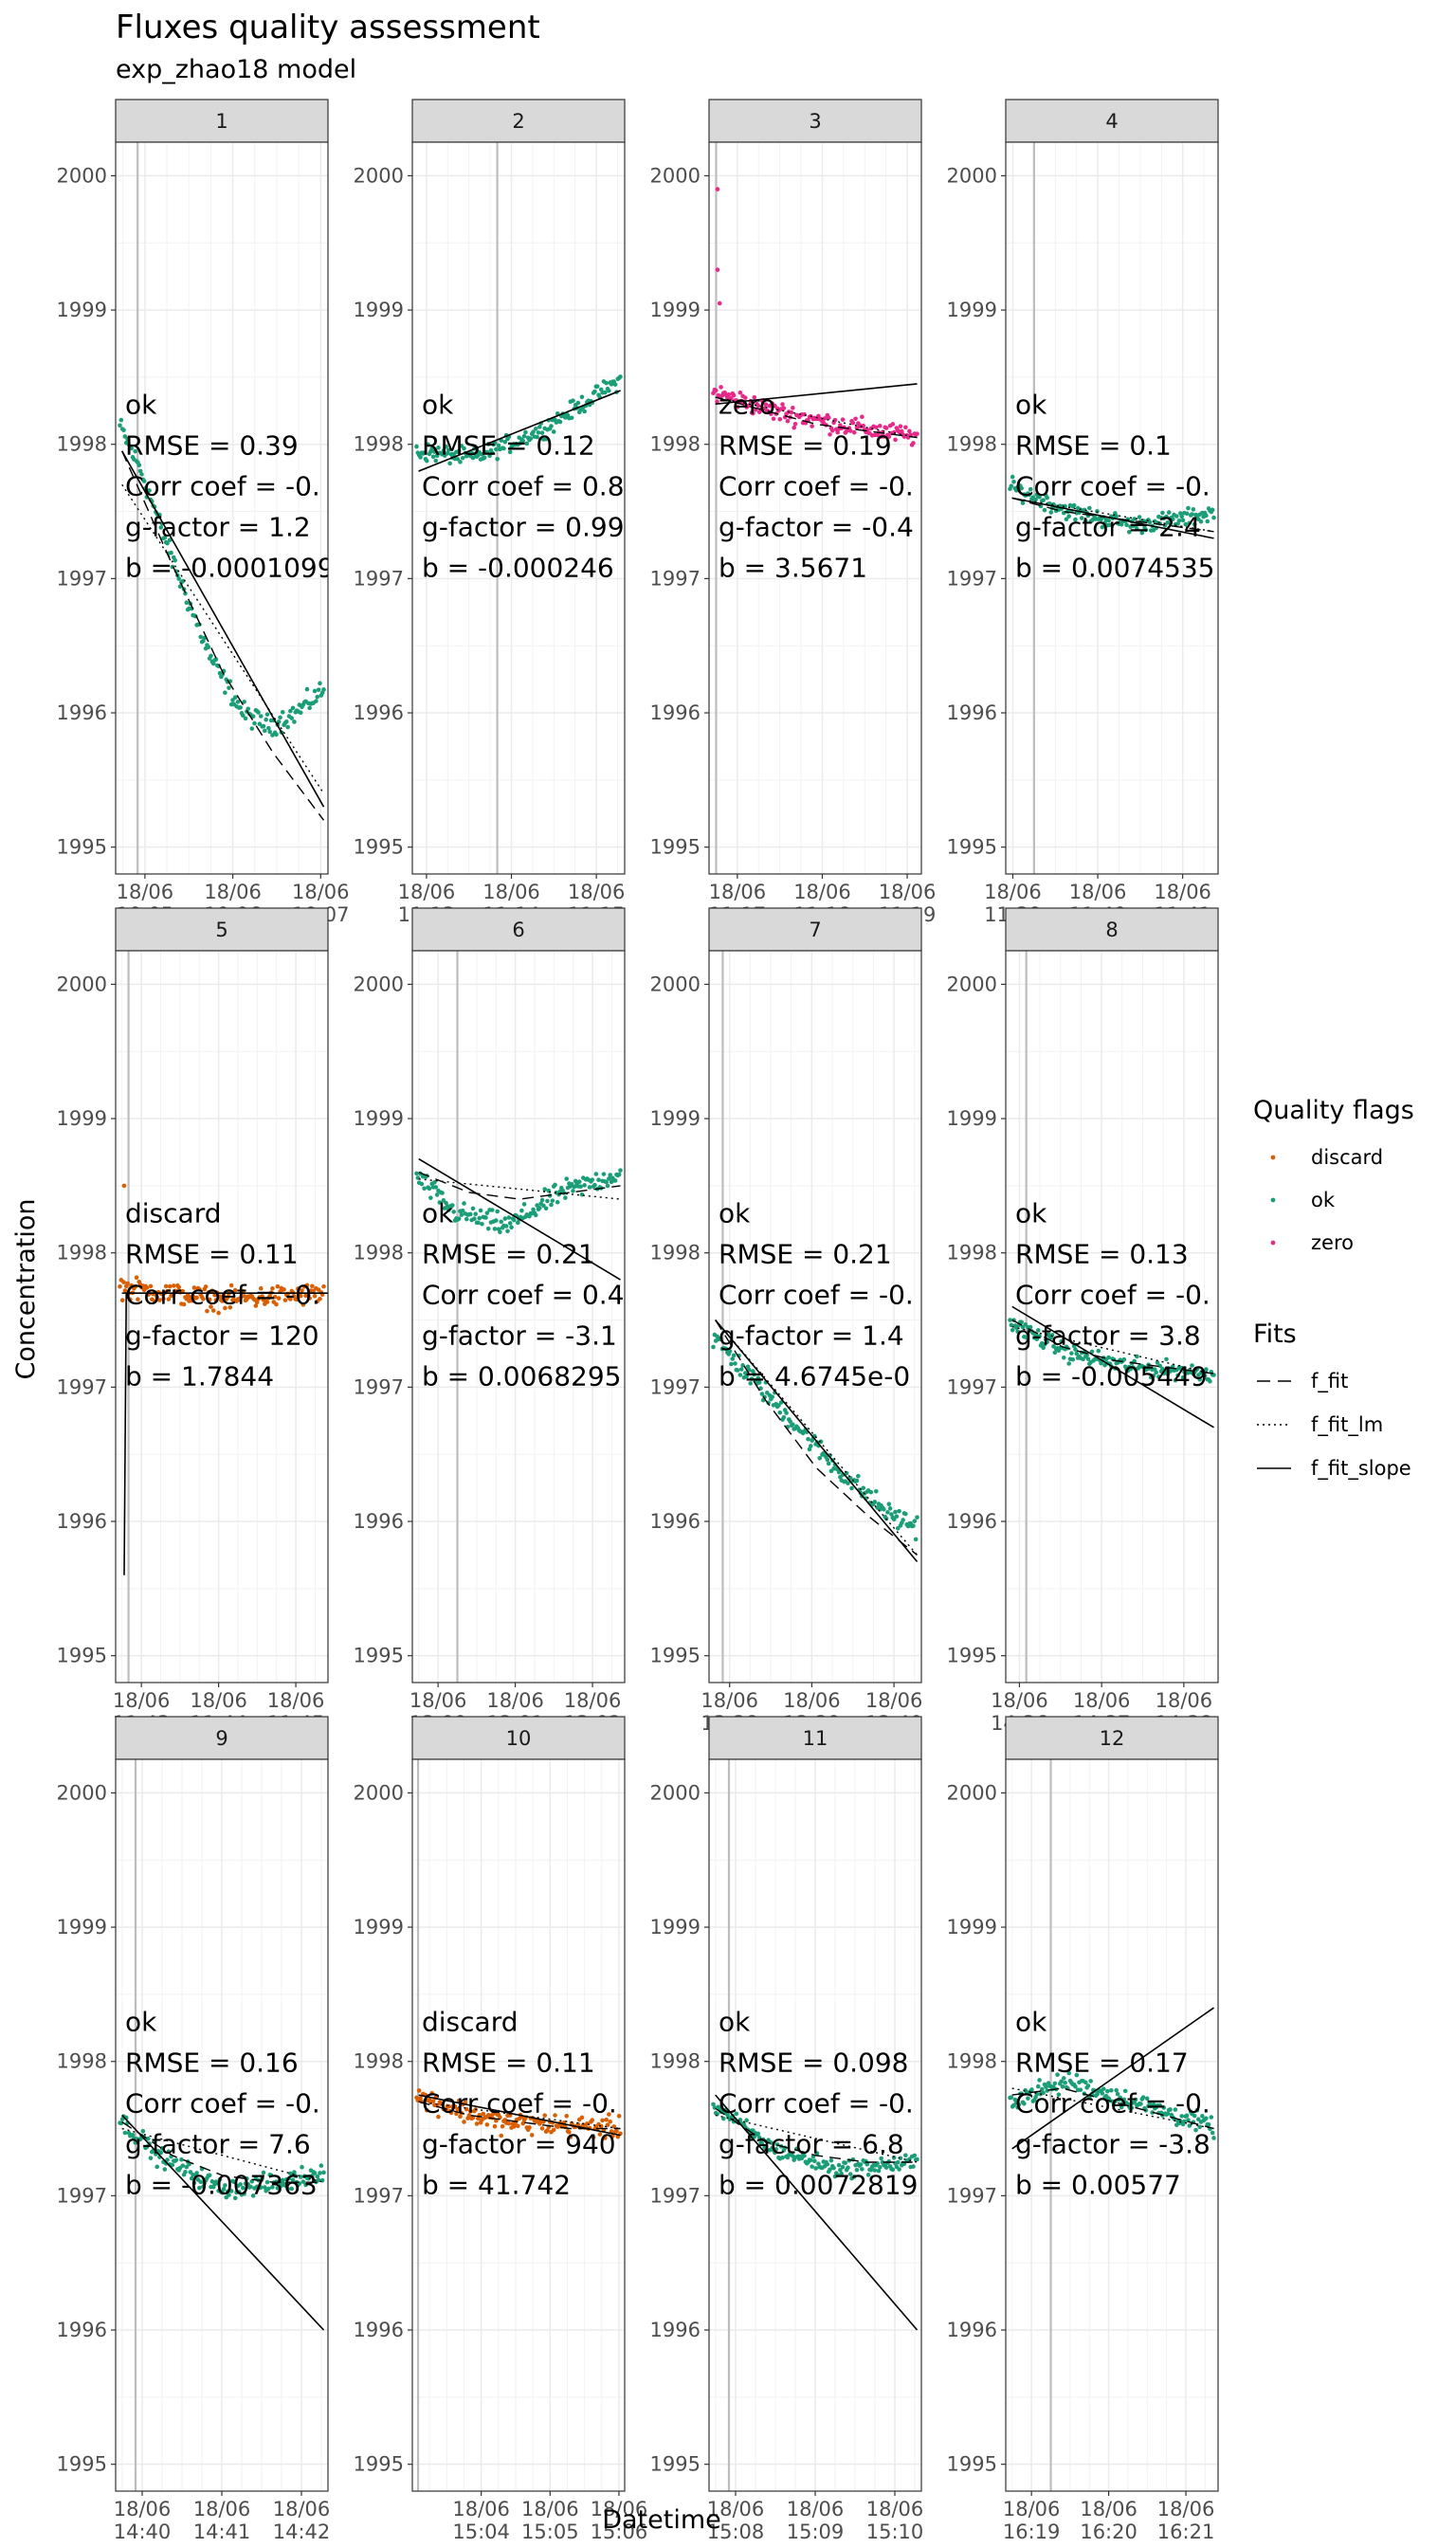  What do you see at coordinates (811, 1336) in the screenshot?
I see `annotation-line: g-factor = 1.4` at bounding box center [811, 1336].